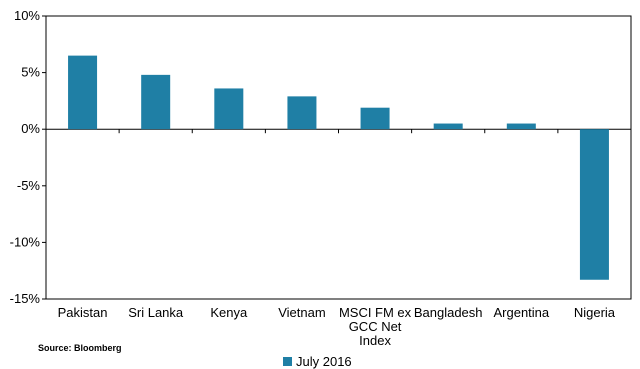 The width and height of the screenshot is (640, 369). What do you see at coordinates (229, 312) in the screenshot?
I see `category-label: Kenya` at bounding box center [229, 312].